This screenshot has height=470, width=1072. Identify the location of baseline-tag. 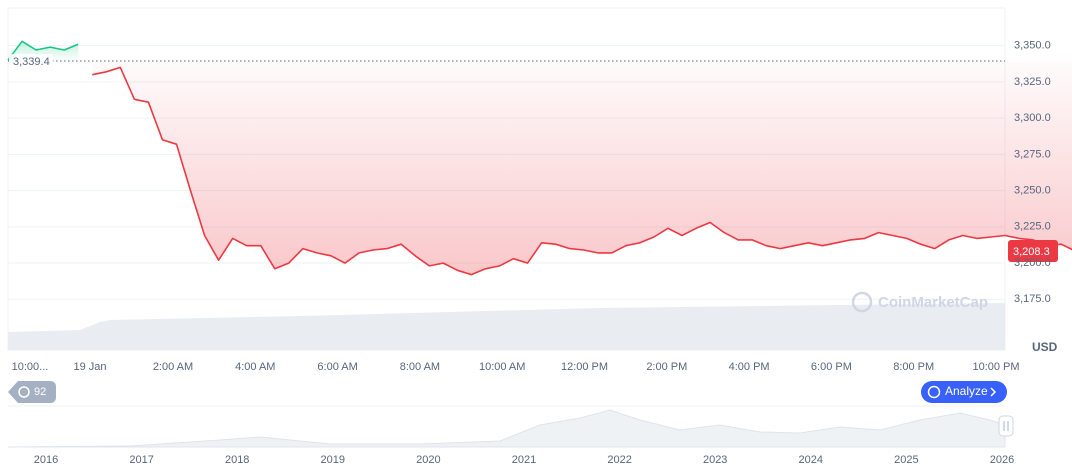
(31, 61).